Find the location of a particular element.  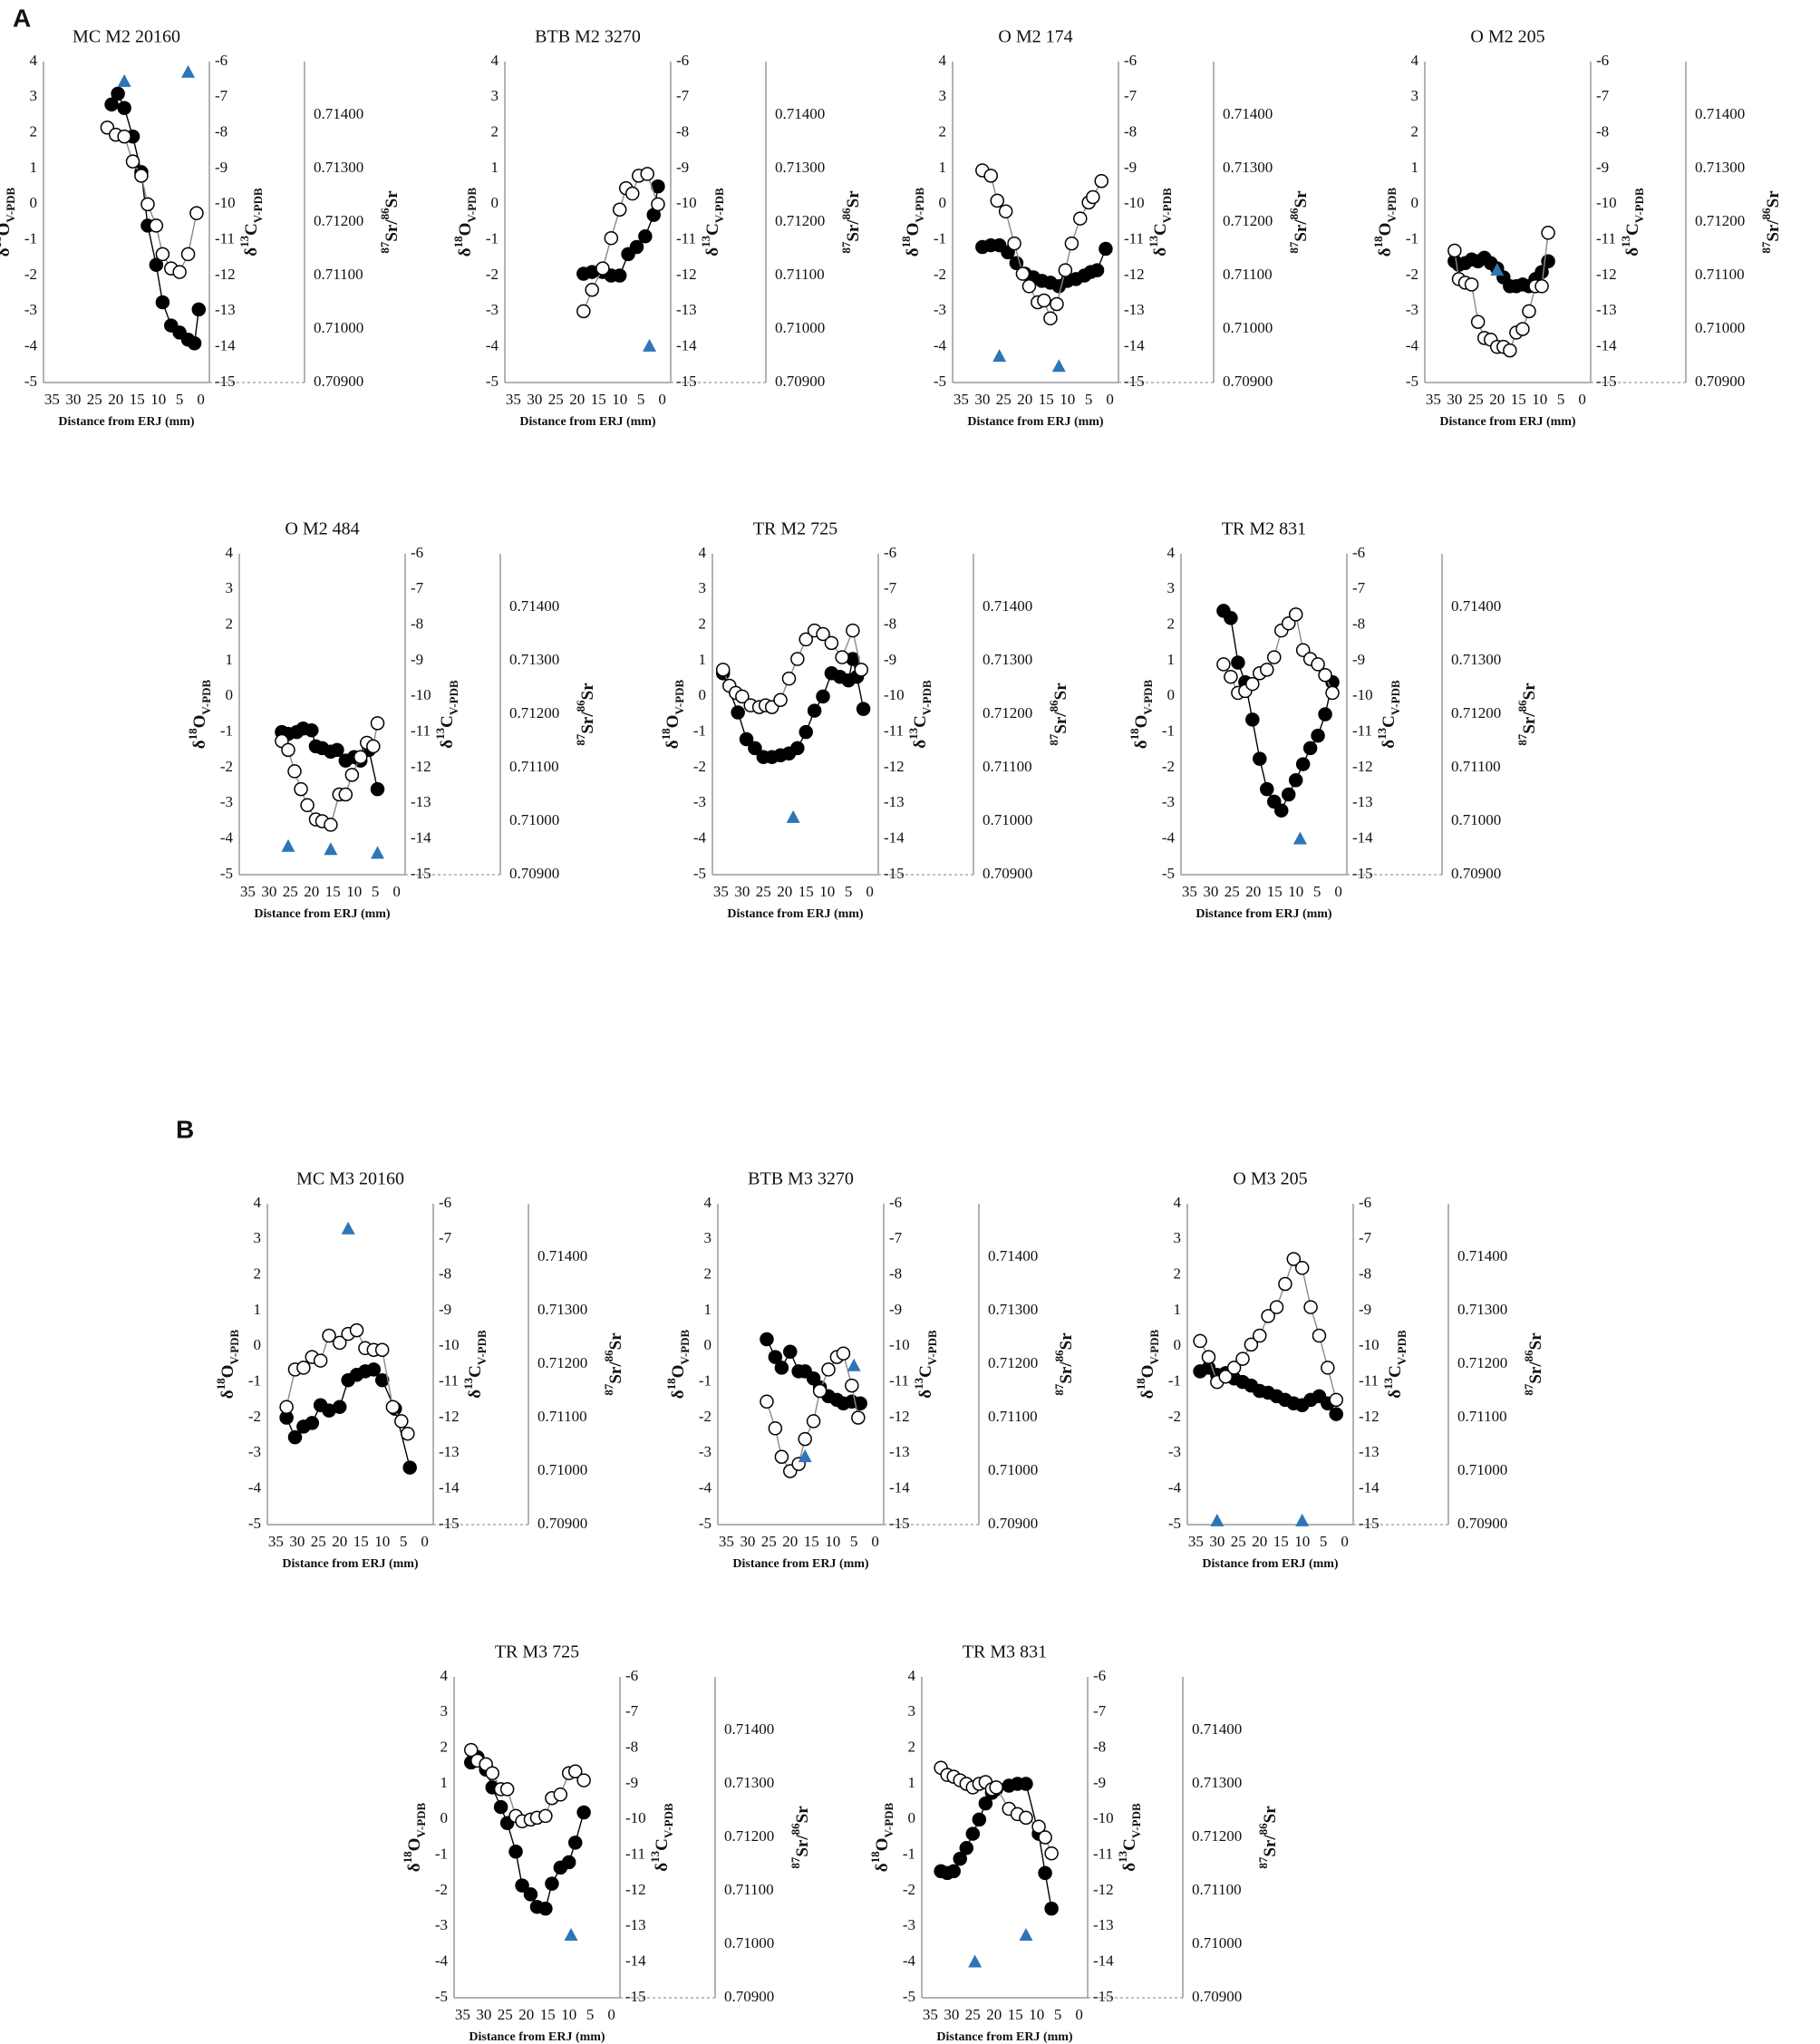

y2-tick-label: -9 is located at coordinates (1358, 659).